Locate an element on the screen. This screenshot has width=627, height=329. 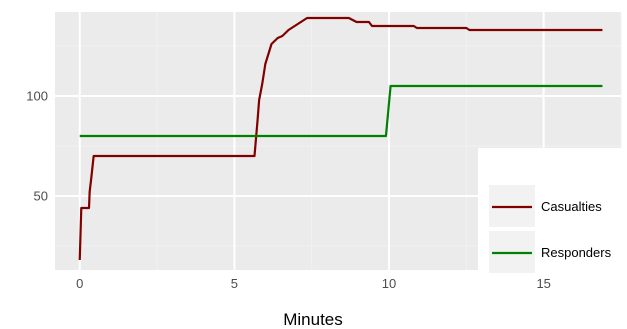
legend: Casualties Responders is located at coordinates (550, 210).